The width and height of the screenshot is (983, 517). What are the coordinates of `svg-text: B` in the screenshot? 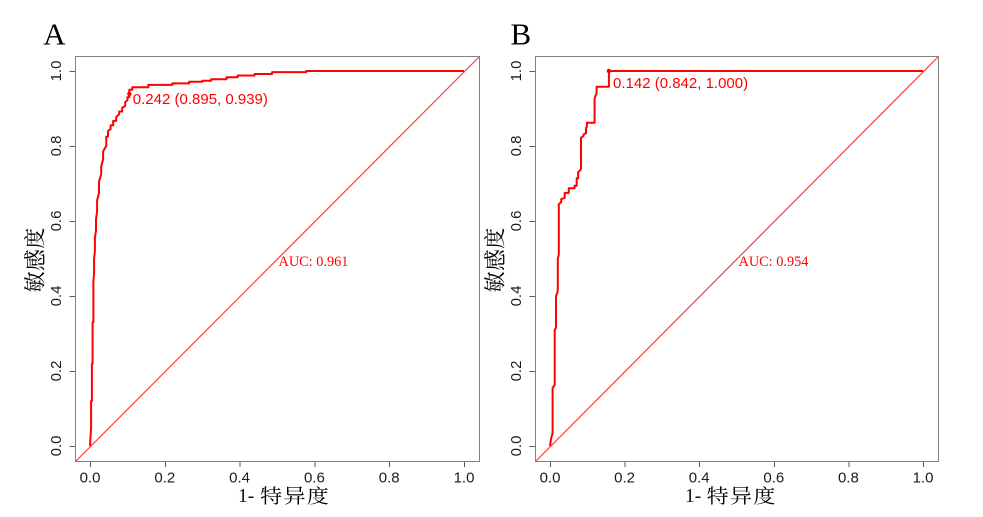 It's located at (521, 34).